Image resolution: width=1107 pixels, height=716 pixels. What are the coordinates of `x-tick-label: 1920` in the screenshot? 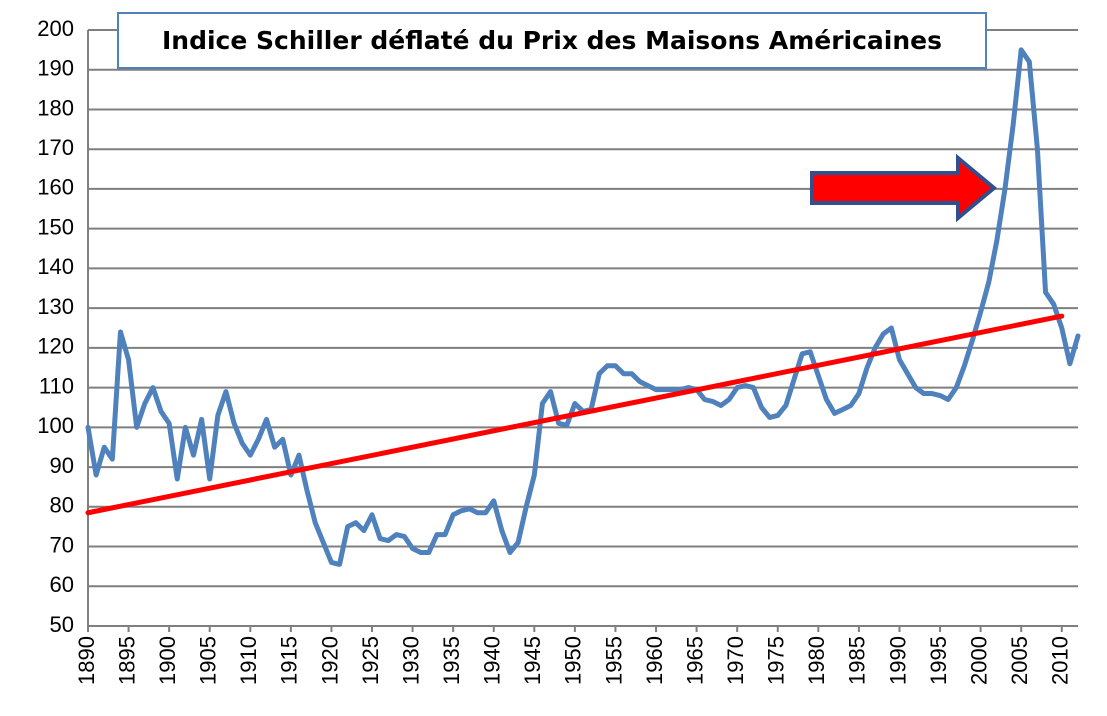 It's located at (329, 660).